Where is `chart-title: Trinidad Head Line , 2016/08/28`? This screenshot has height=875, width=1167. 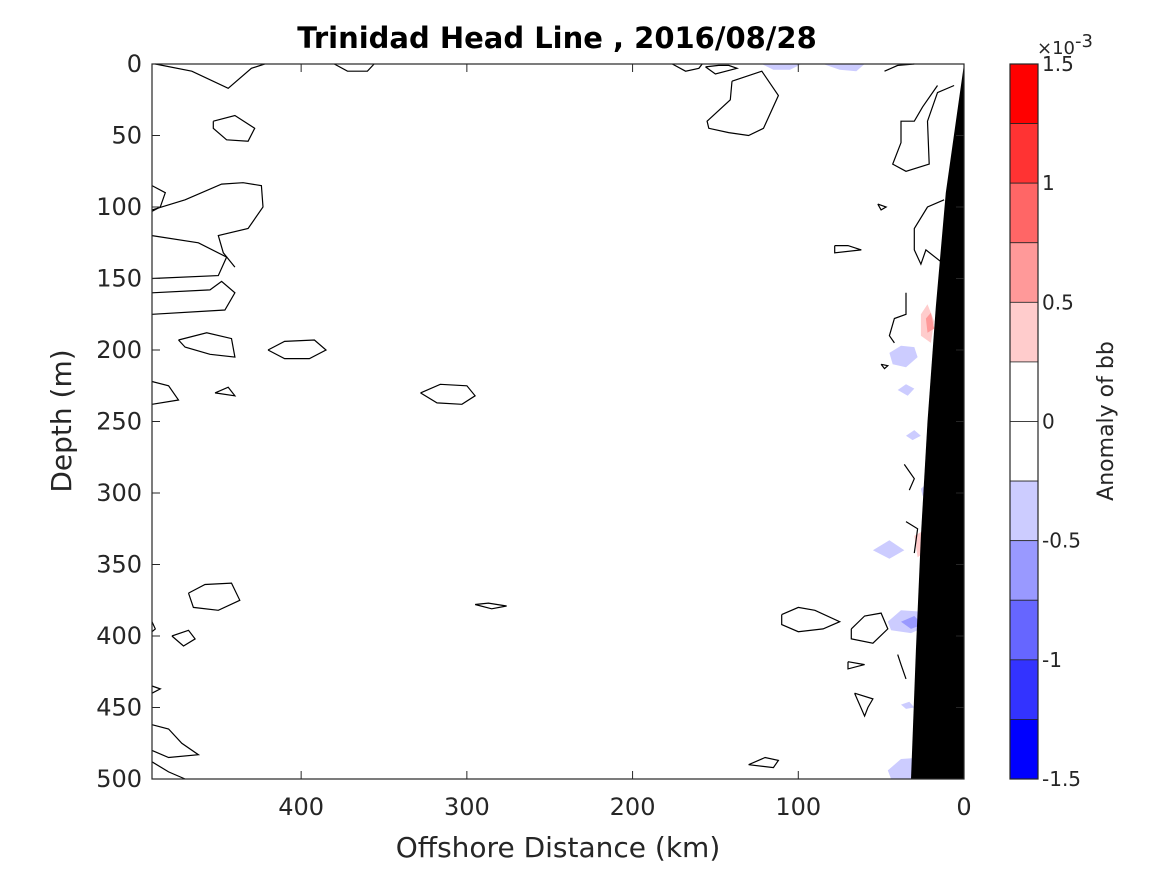 chart-title: Trinidad Head Line , 2016/08/28 is located at coordinates (557, 38).